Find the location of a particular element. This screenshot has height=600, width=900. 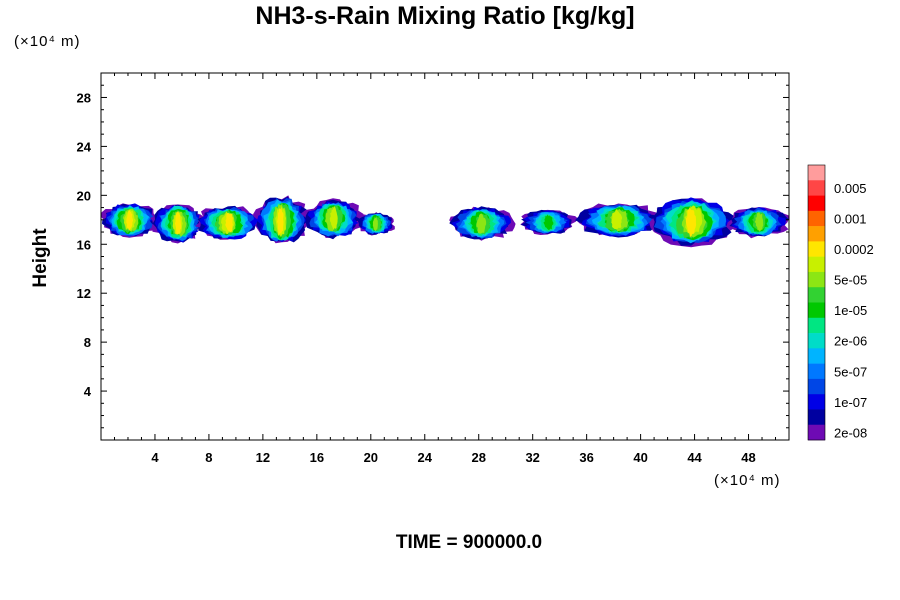

colorbar-label: 1e-05 is located at coordinates (850, 310).